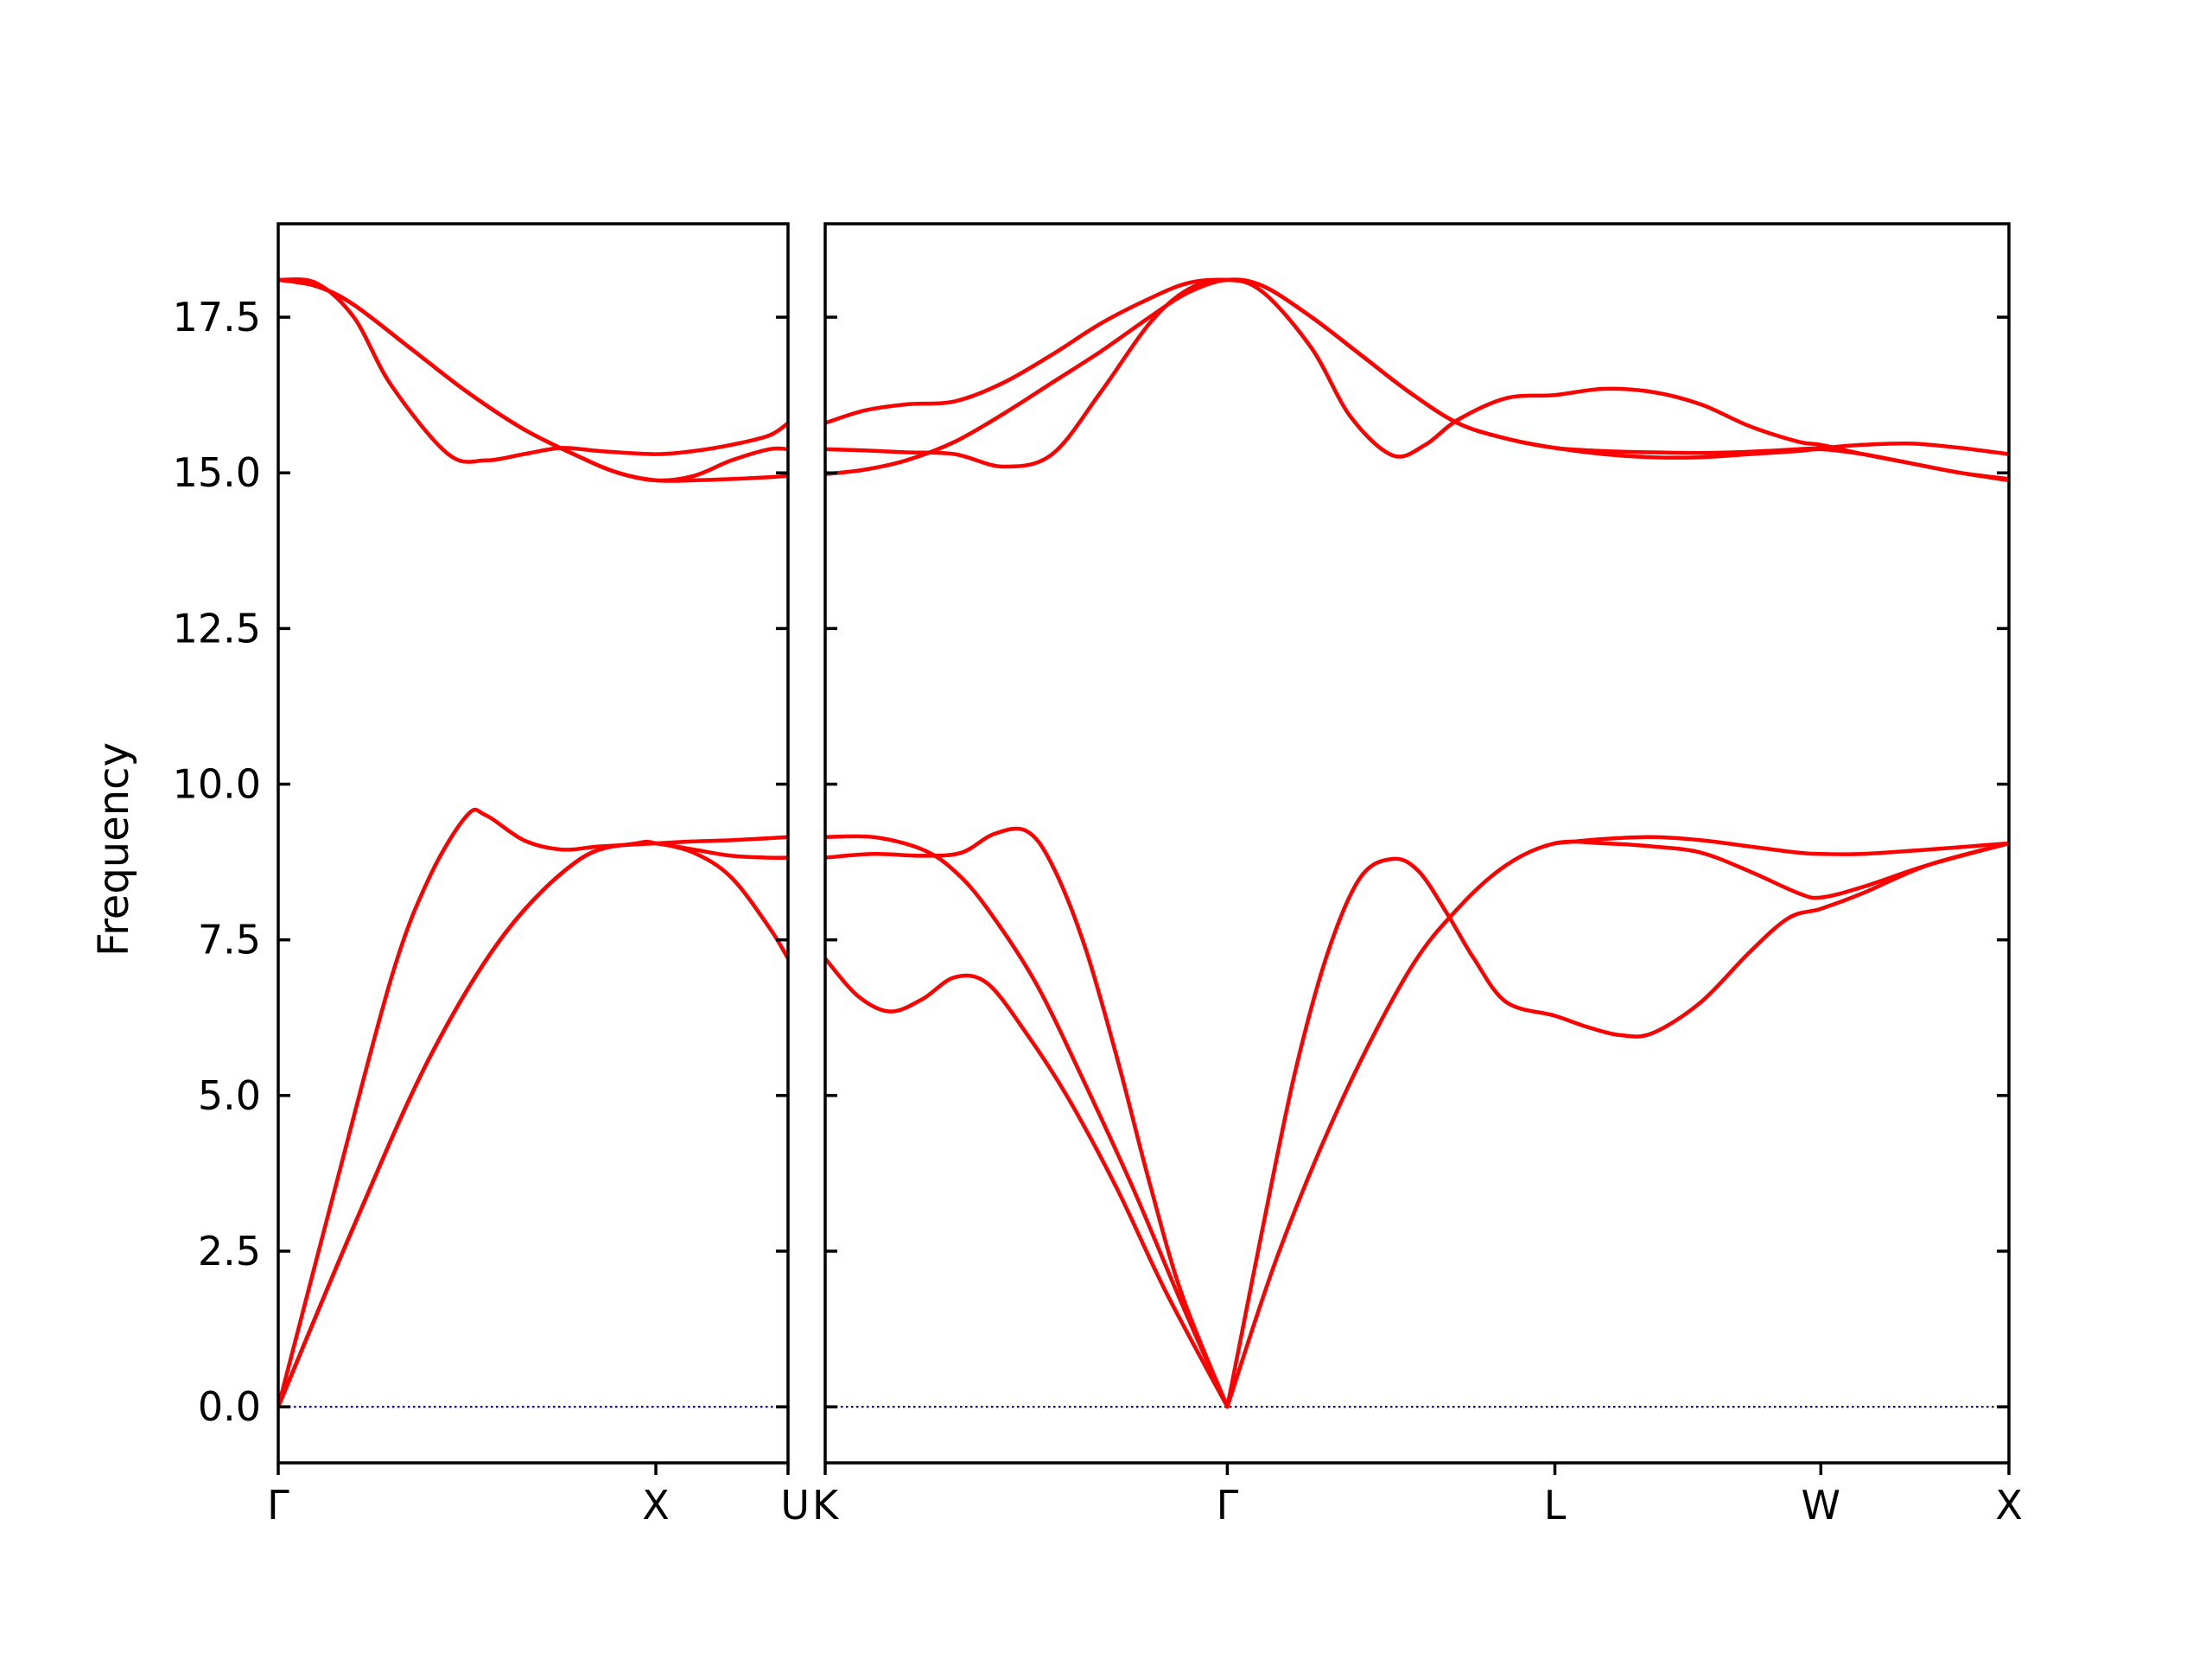  I want to click on y-tick-label: 7.5, so click(230, 940).